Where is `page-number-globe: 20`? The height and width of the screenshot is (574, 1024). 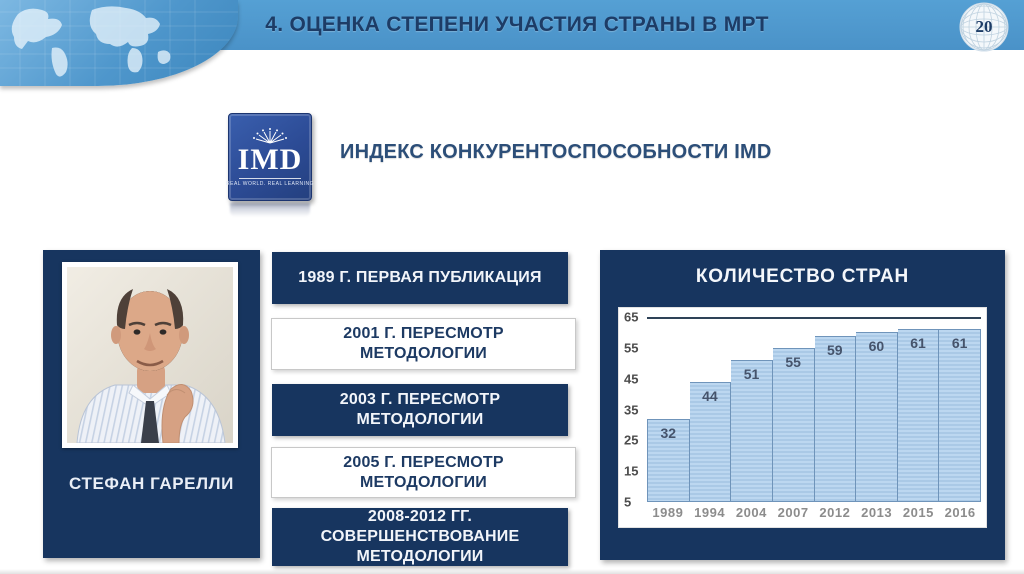
page-number-globe: 20 is located at coordinates (984, 27).